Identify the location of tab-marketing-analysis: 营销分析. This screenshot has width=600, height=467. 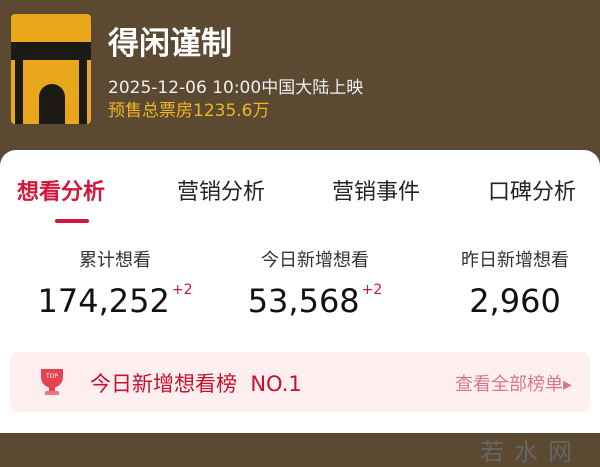
(221, 192).